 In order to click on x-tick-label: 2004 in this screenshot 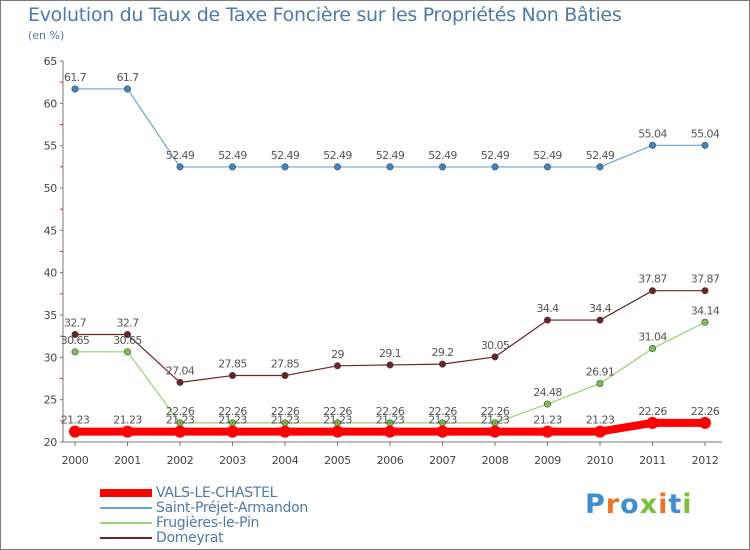, I will do `click(285, 460)`.